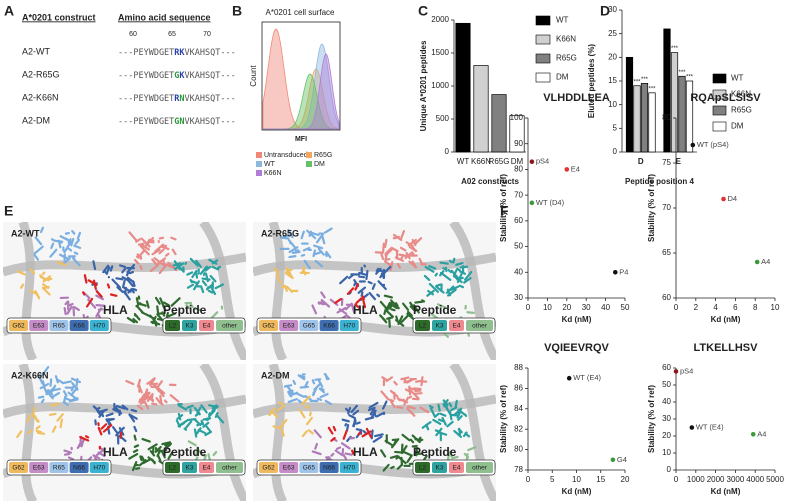  I want to click on residue: R, so click(177, 53).